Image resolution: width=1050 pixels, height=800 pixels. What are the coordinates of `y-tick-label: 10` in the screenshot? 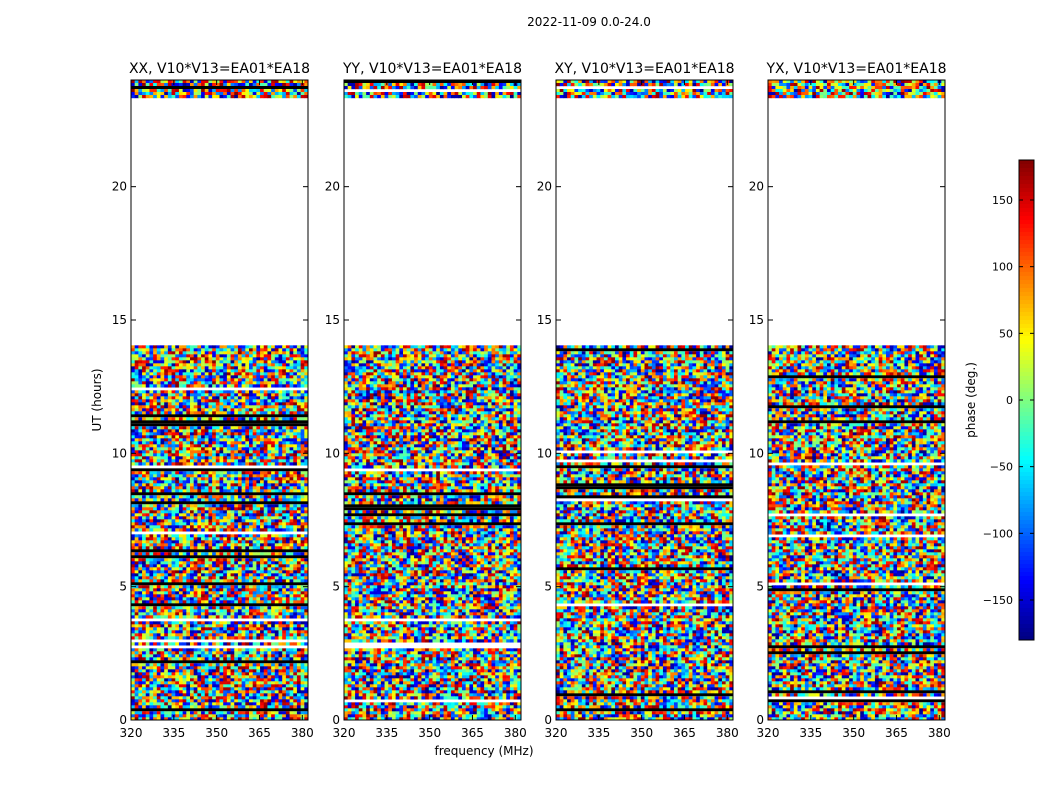 It's located at (756, 453).